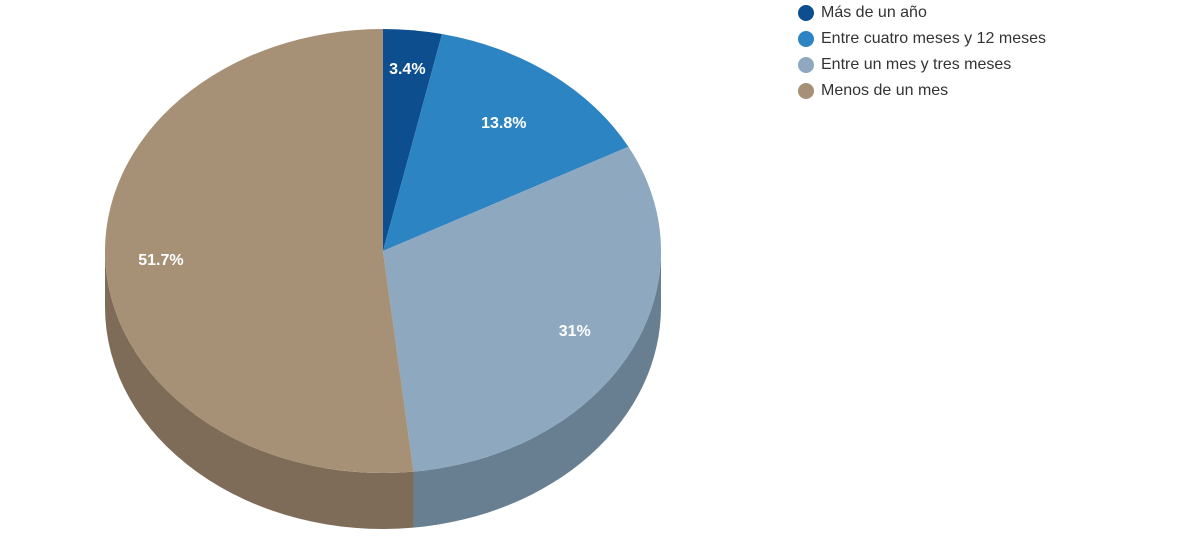 Image resolution: width=1200 pixels, height=546 pixels. I want to click on legend-label: Entre un mes y tres meses, so click(916, 64).